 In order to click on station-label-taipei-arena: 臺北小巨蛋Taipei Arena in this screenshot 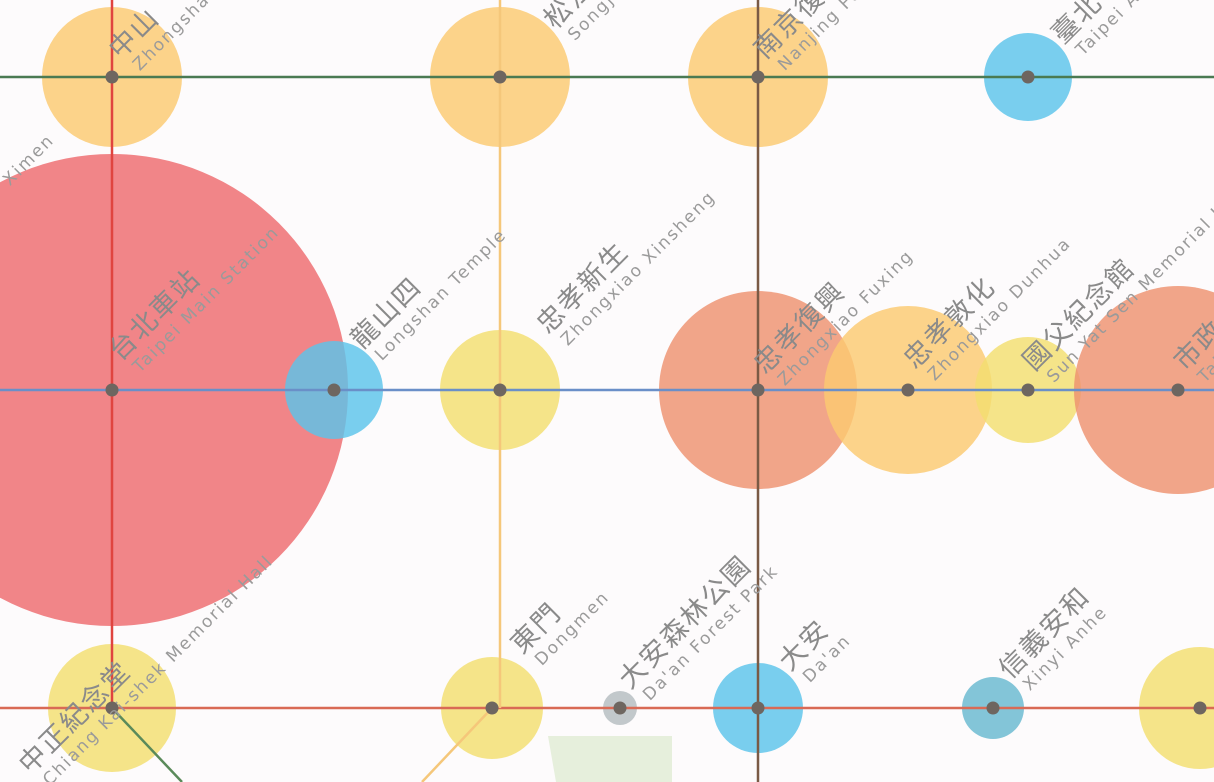, I will do `click(1111, 30)`.